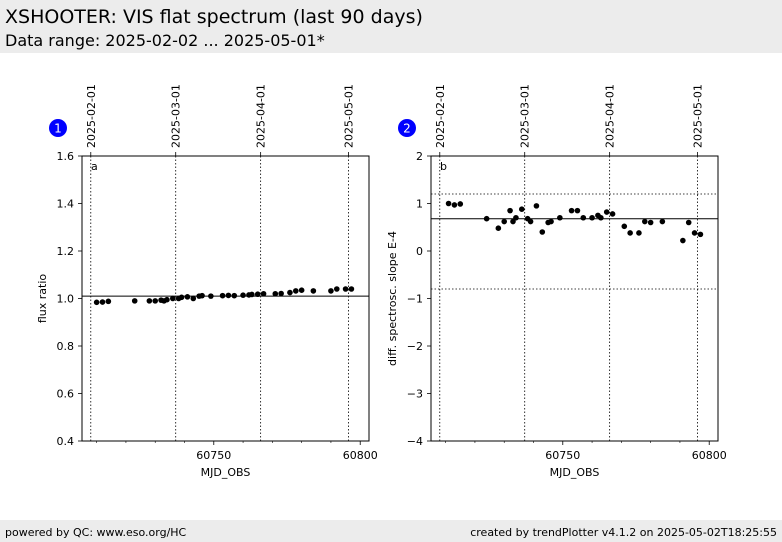 The height and width of the screenshot is (542, 782). Describe the element at coordinates (440, 116) in the screenshot. I see `panel-2-date-label: 2025-02-01` at that location.